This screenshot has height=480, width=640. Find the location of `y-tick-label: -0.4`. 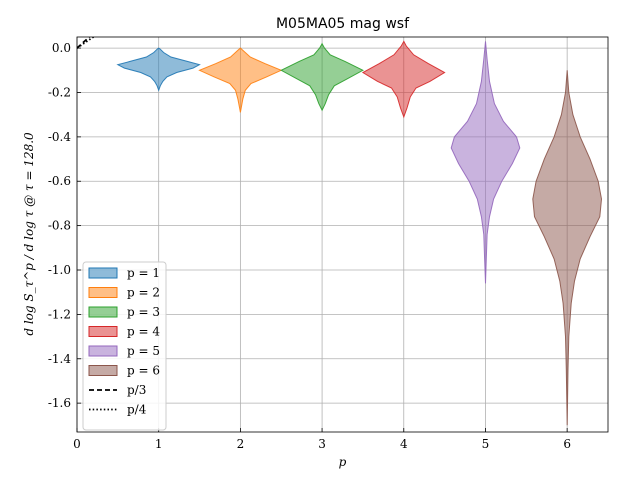

y-tick-label: -0.4 is located at coordinates (60, 137).